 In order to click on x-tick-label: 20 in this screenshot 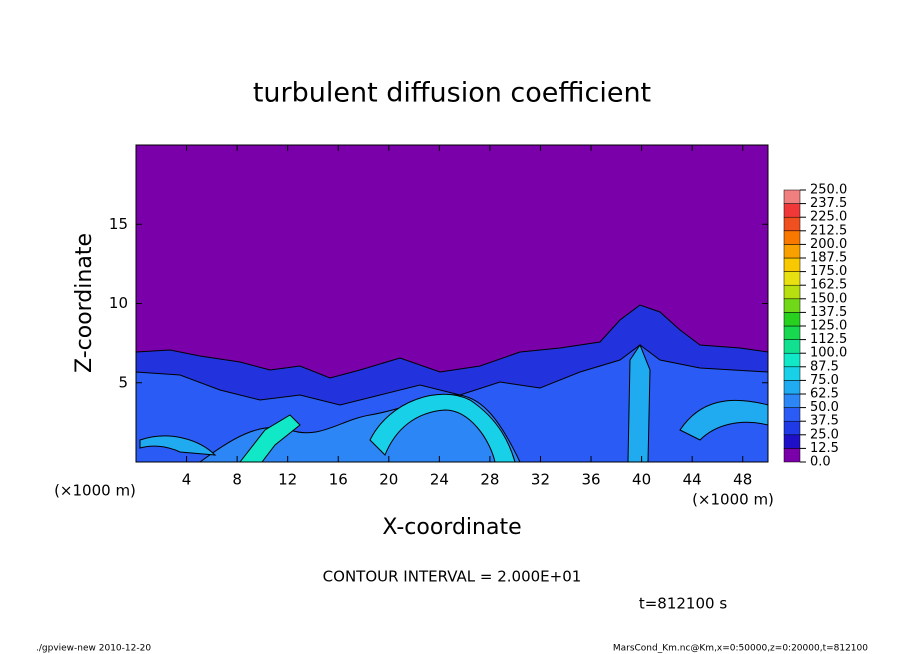, I will do `click(388, 480)`.